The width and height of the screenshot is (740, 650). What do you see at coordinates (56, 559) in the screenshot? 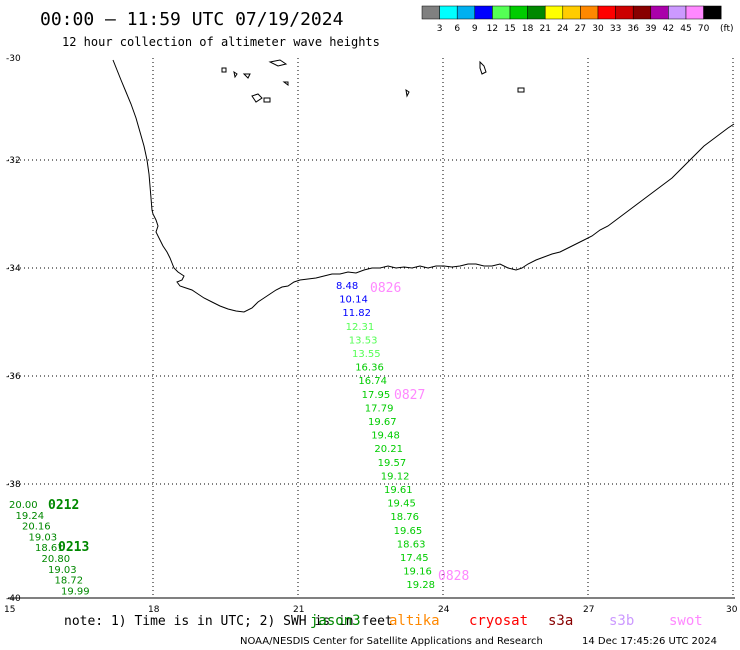
I see `swh-value: 20.80` at bounding box center [56, 559].